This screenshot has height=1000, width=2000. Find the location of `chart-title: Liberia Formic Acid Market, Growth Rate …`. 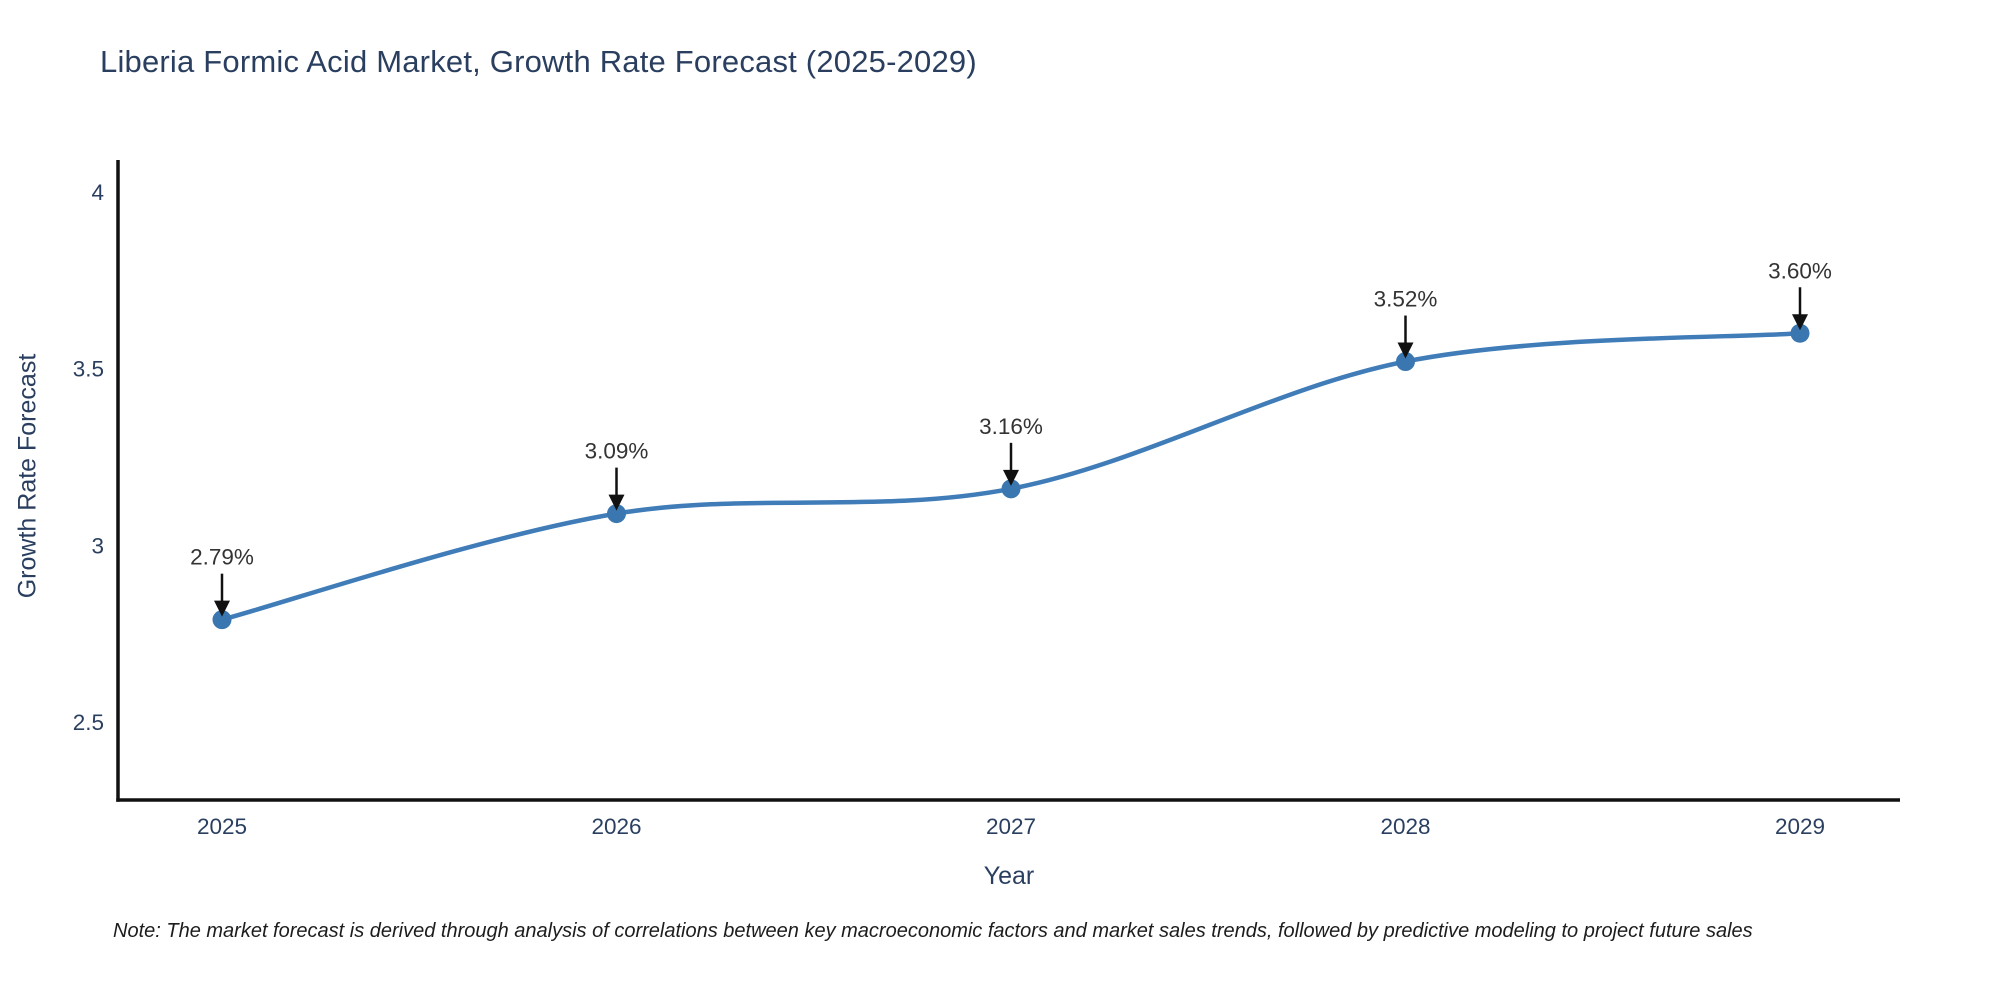

chart-title: Liberia Formic Acid Market, Growth Rate … is located at coordinates (538, 61).